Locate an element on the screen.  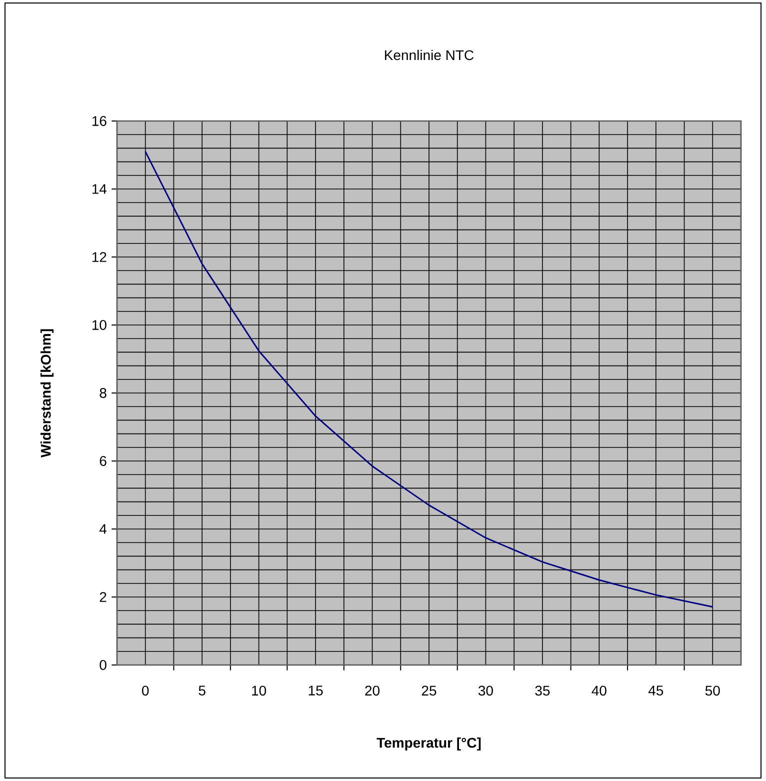
y-tick-label: 12 is located at coordinates (99, 257).